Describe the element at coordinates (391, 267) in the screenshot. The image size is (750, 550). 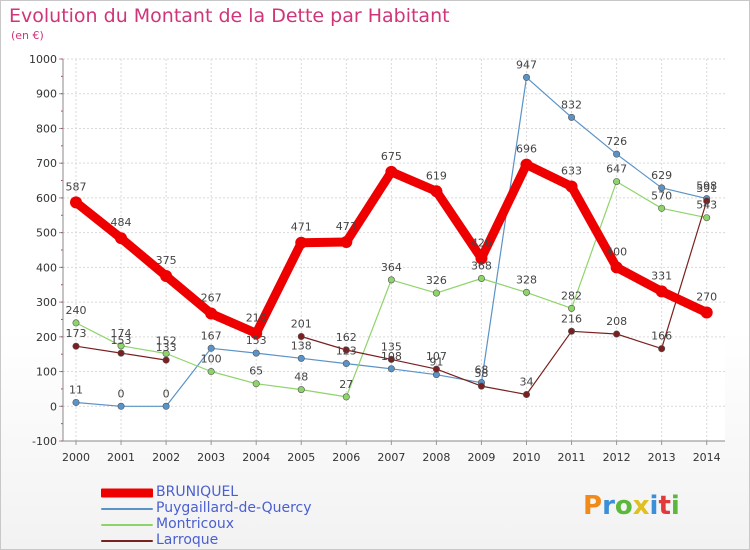
I see `data-label: 364` at that location.